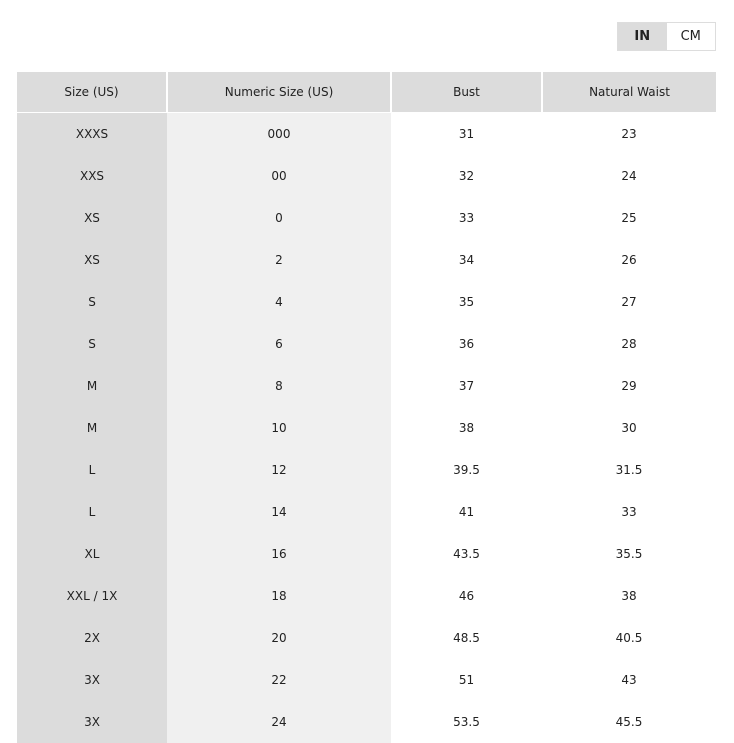  What do you see at coordinates (279, 260) in the screenshot?
I see `numeric-size-cell: 2` at bounding box center [279, 260].